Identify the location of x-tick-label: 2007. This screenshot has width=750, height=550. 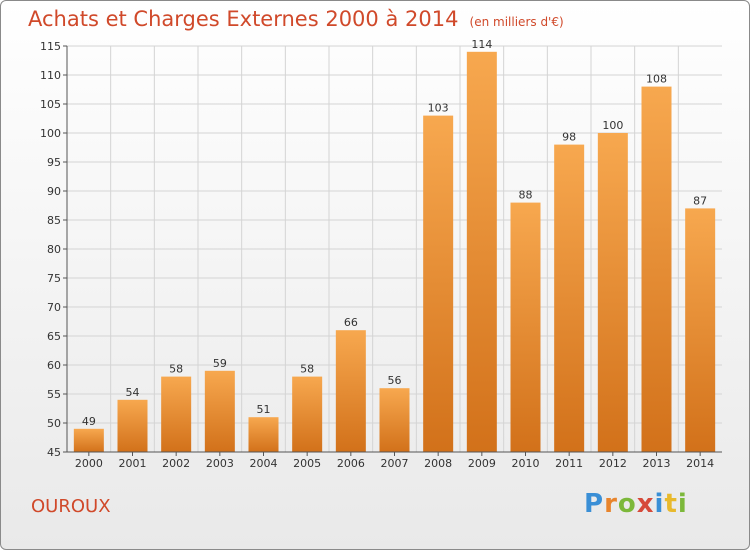
(395, 463).